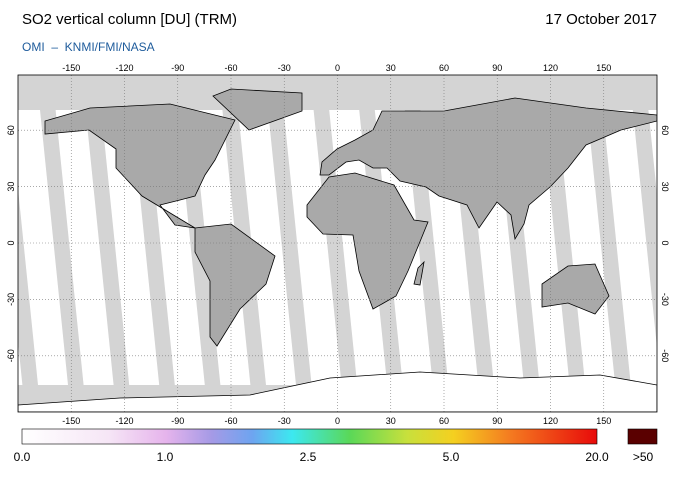  Describe the element at coordinates (665, 355) in the screenshot. I see `lat-label-right: -60` at that location.